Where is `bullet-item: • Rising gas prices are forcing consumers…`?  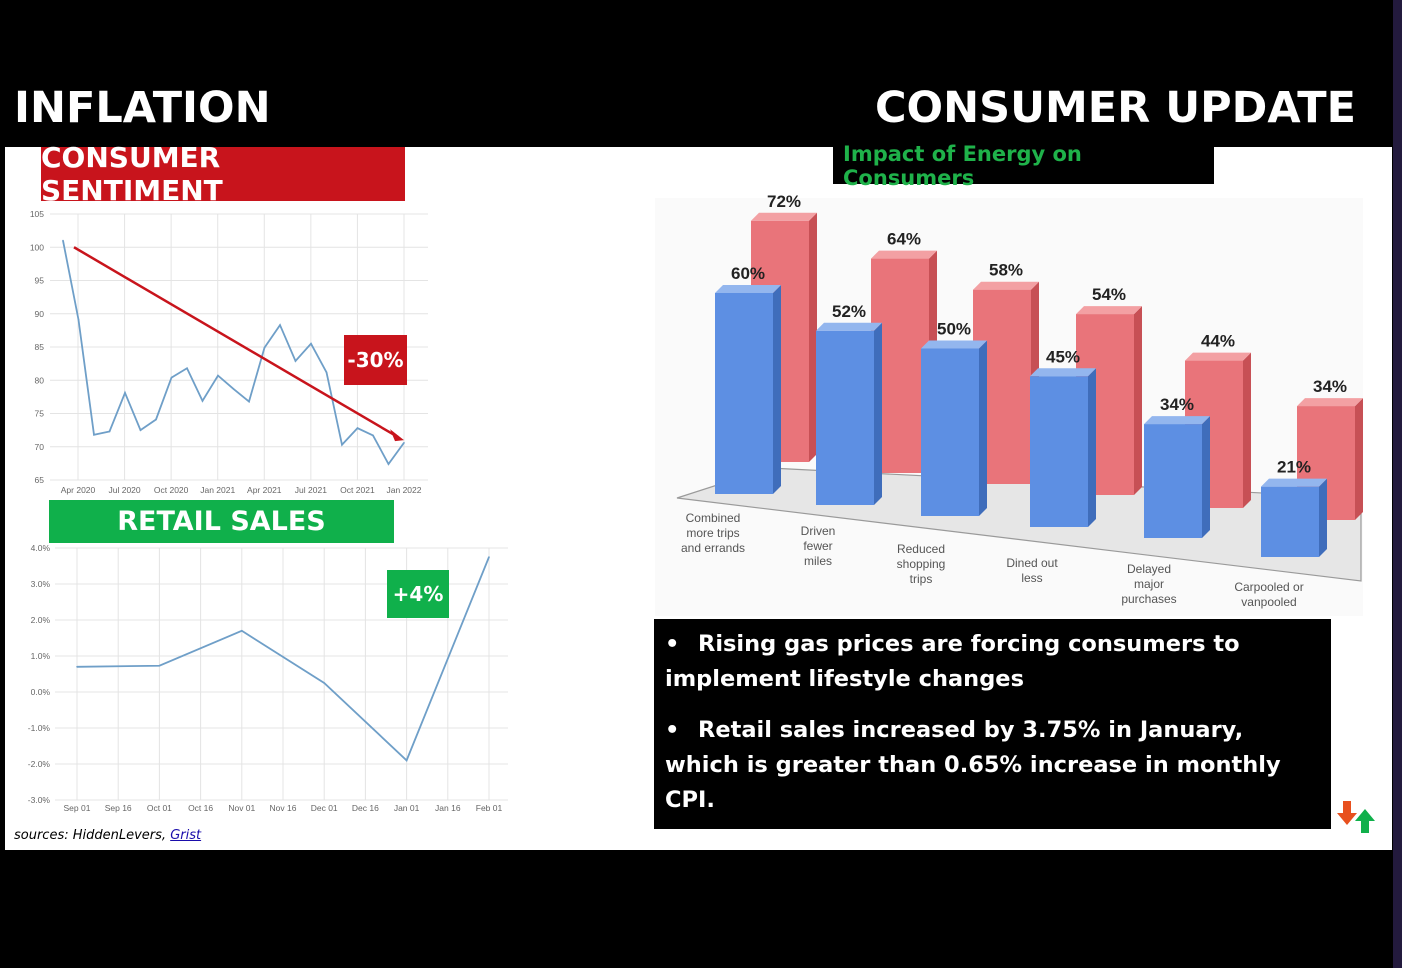
bullet-item: • Rising gas prices are forcing consumers… is located at coordinates (952, 661).